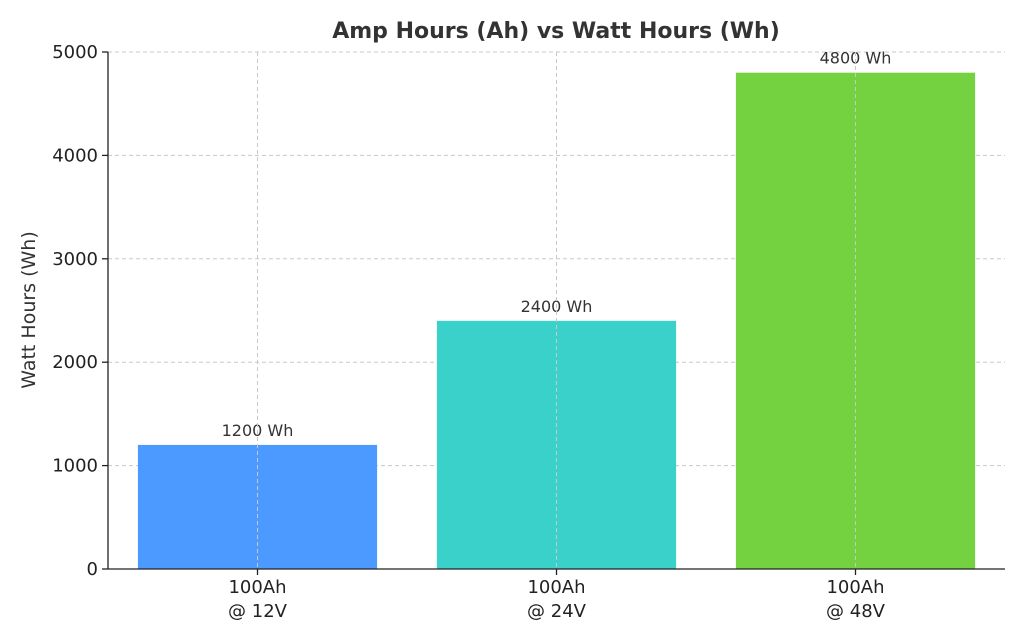 This screenshot has height=640, width=1024. I want to click on y-tick-label: 4000, so click(75, 155).